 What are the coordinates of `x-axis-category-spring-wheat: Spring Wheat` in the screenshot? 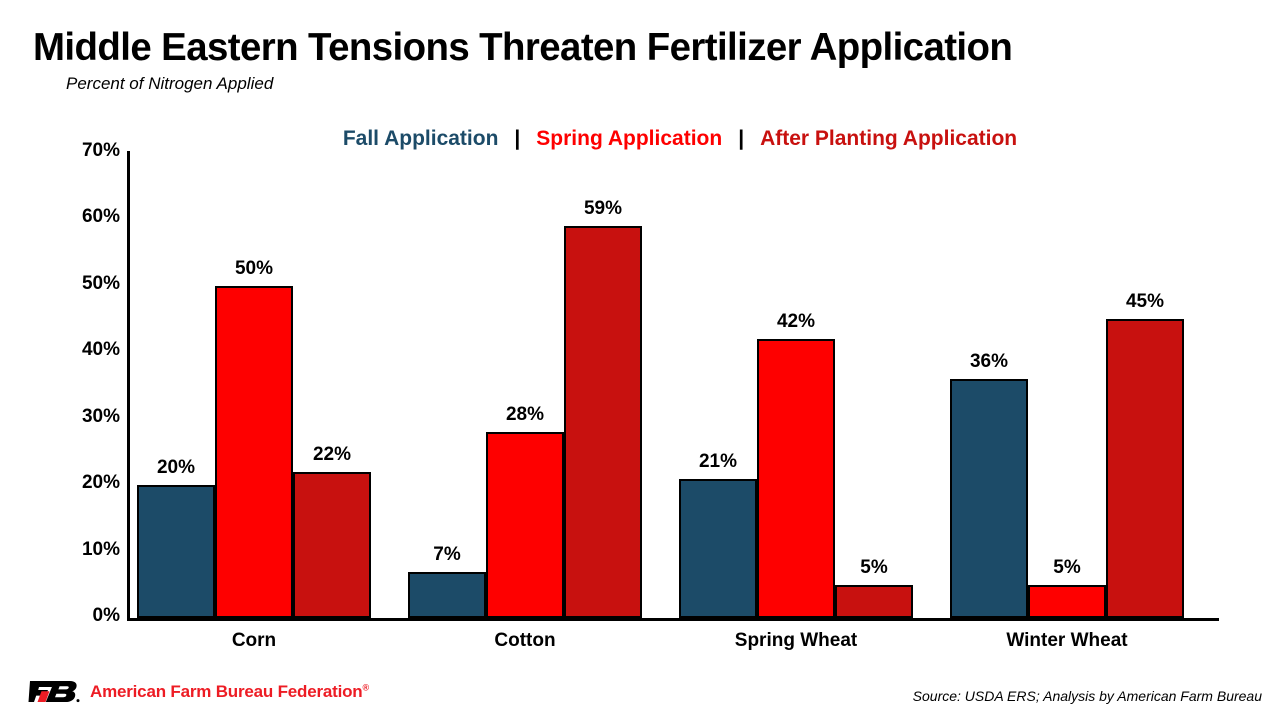 It's located at (796, 640).